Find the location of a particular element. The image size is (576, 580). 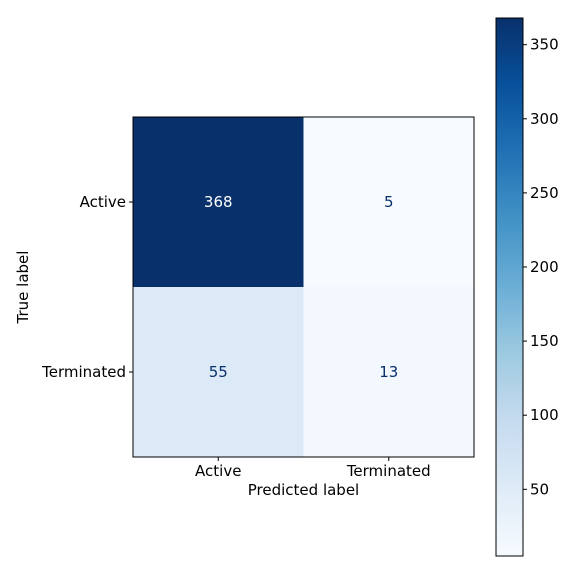

colorbar-tick-label: 300 is located at coordinates (544, 119).